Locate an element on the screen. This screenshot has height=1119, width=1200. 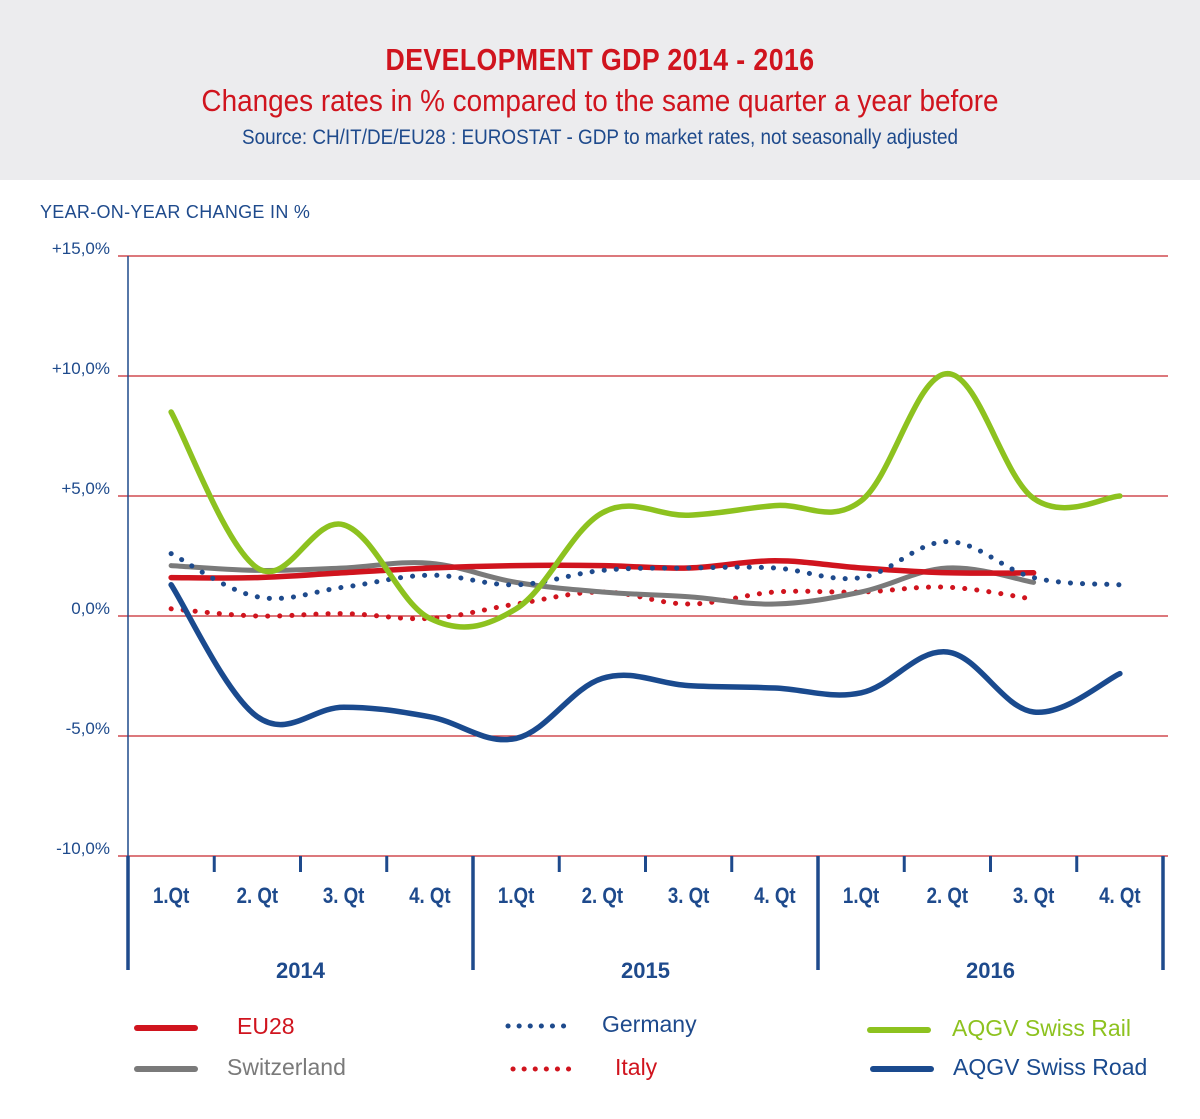
chart-title: DEVELOPMENT GDP 2014 - 2016 is located at coordinates (600, 59).